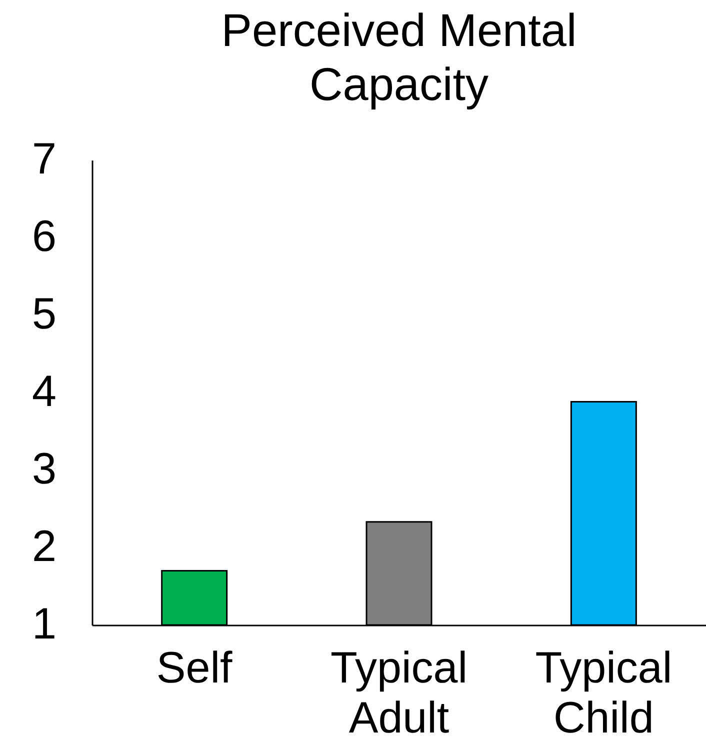 This screenshot has height=755, width=706. Describe the element at coordinates (44, 314) in the screenshot. I see `y-tick-label: 5` at that location.